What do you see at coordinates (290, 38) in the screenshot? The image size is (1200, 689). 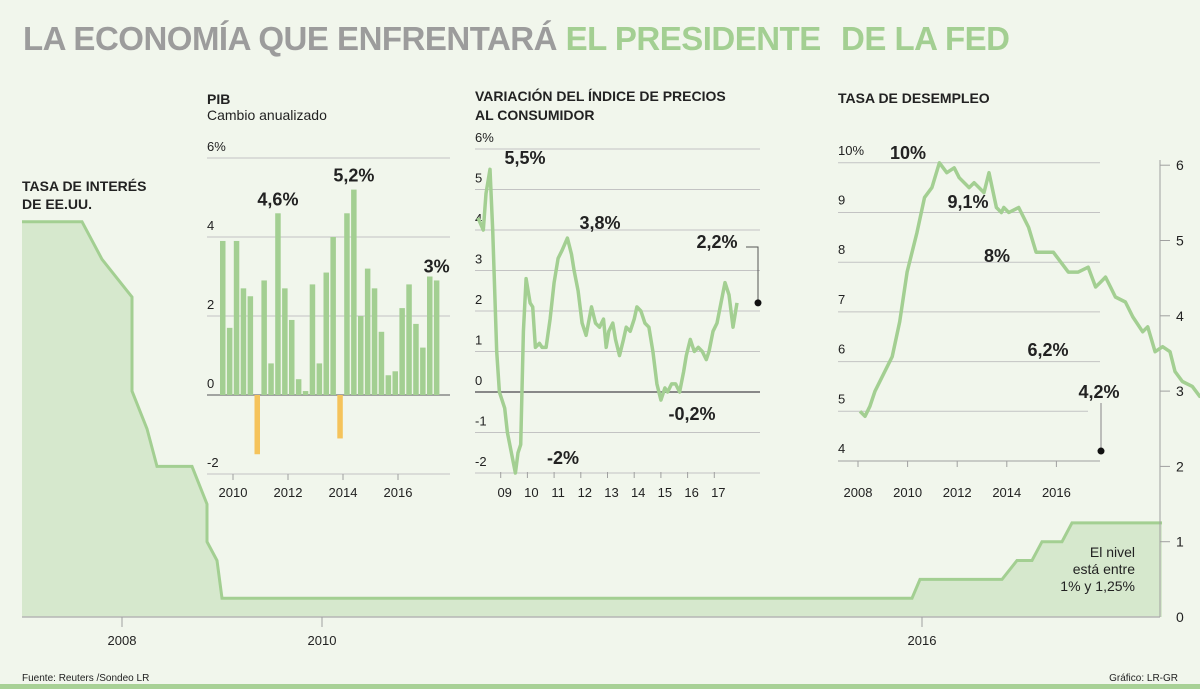 I see `title-part-1: LA ECONOMÍA QUE ENFRENTARÁ` at bounding box center [290, 38].